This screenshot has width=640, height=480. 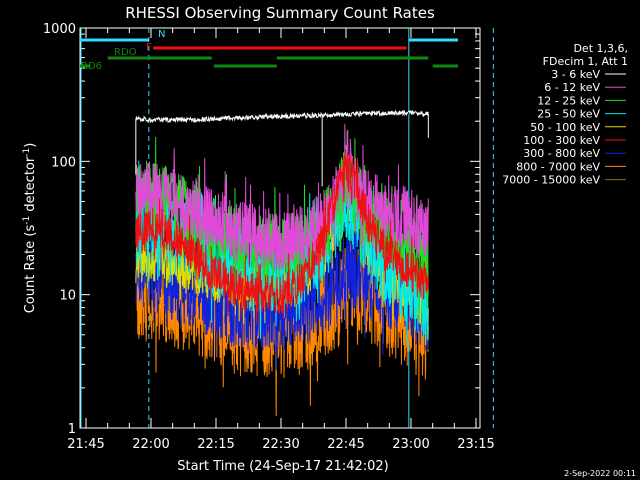 What do you see at coordinates (150, 444) in the screenshot?
I see `x-tick-label: 22:00` at bounding box center [150, 444].